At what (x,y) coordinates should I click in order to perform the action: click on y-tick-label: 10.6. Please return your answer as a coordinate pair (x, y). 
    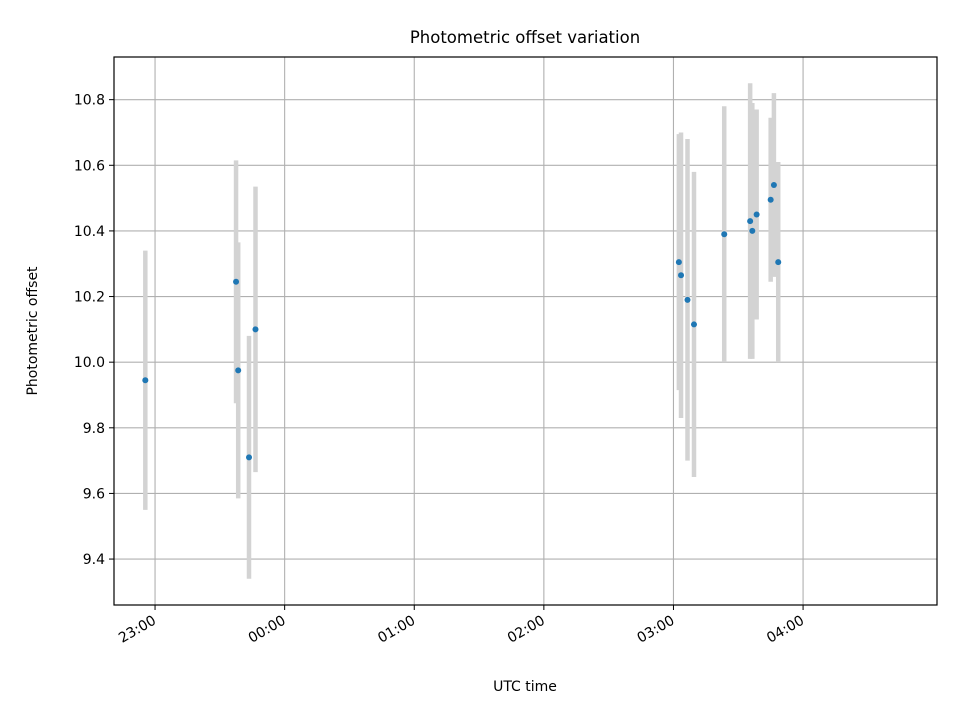
    Looking at the image, I should click on (89, 166).